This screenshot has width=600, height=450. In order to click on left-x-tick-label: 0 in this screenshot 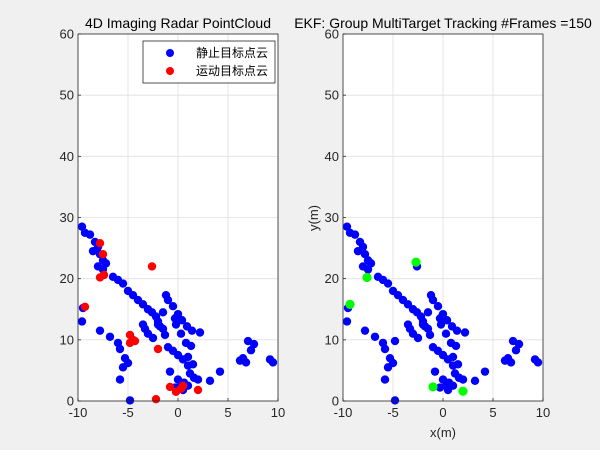, I will do `click(177, 412)`.